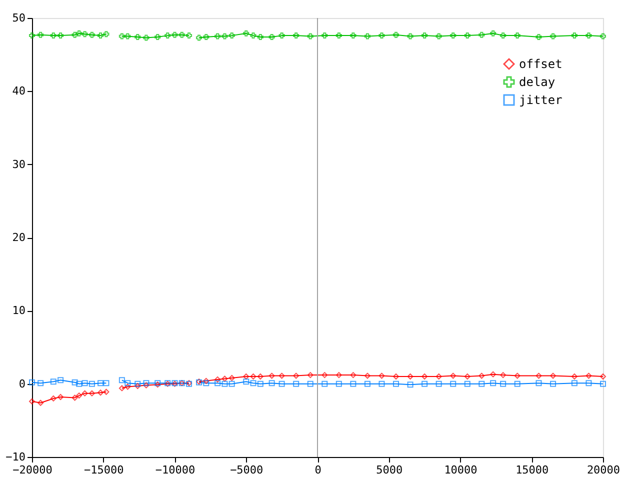 The image size is (640, 480). What do you see at coordinates (540, 64) in the screenshot?
I see `legend-label: offset` at bounding box center [540, 64].